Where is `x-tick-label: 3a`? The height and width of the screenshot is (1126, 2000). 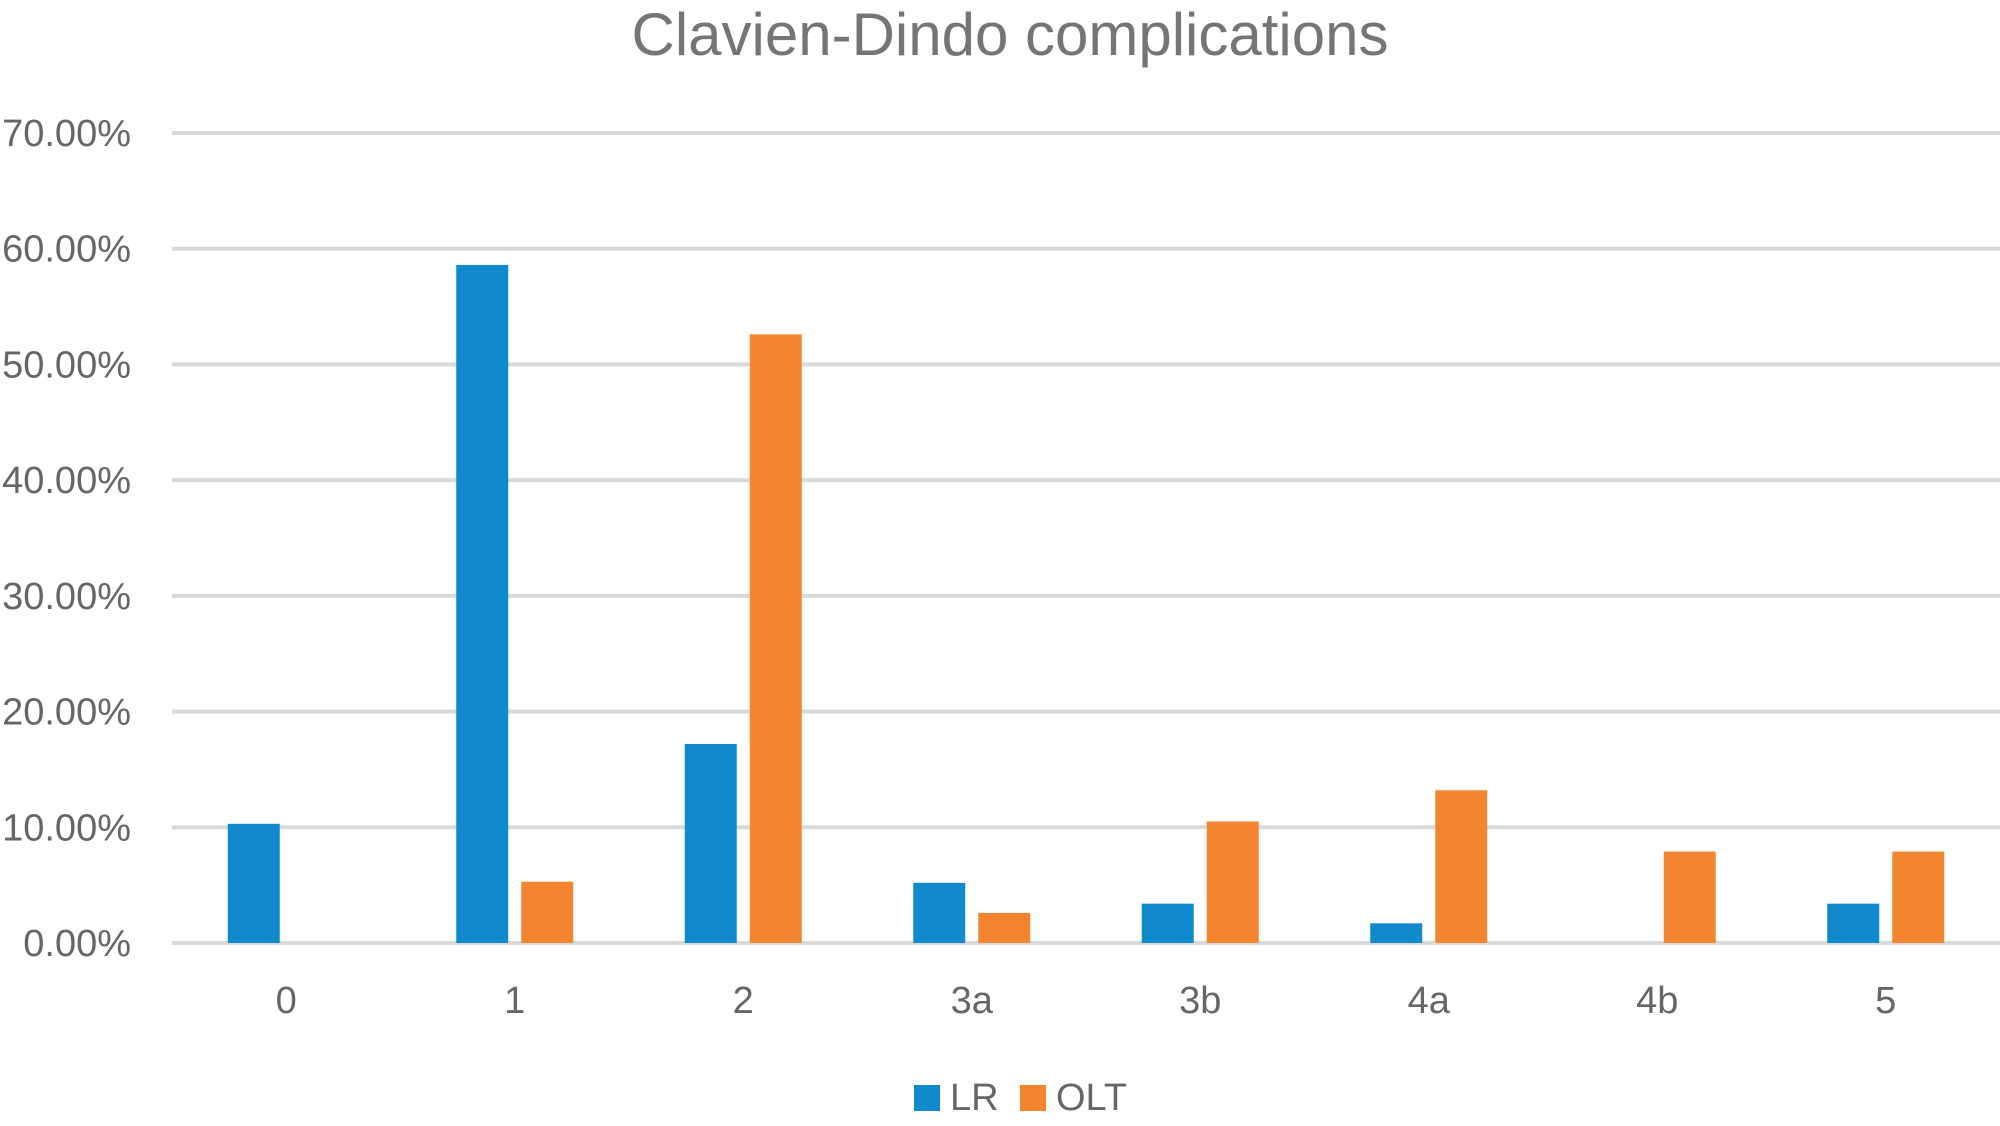
x-tick-label: 3a is located at coordinates (972, 1001).